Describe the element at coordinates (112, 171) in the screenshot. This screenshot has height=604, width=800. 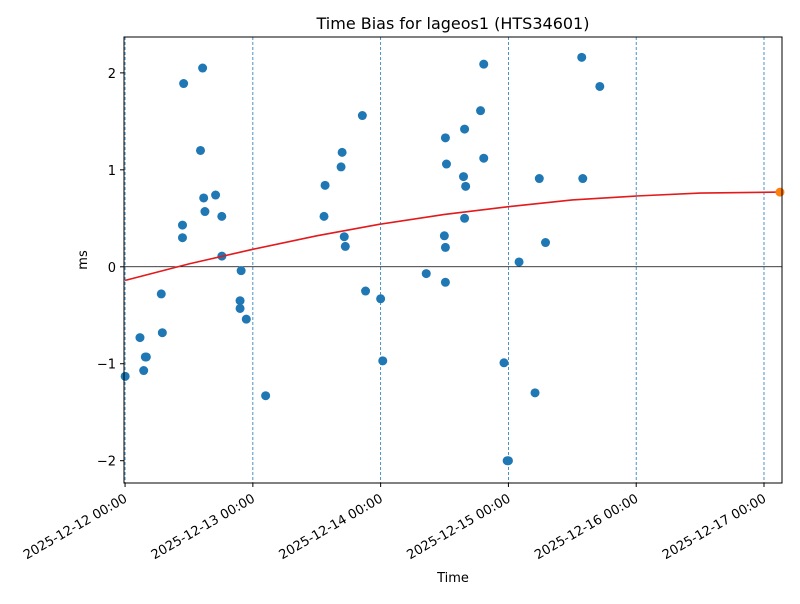
I see `y-tick-label: 1` at that location.